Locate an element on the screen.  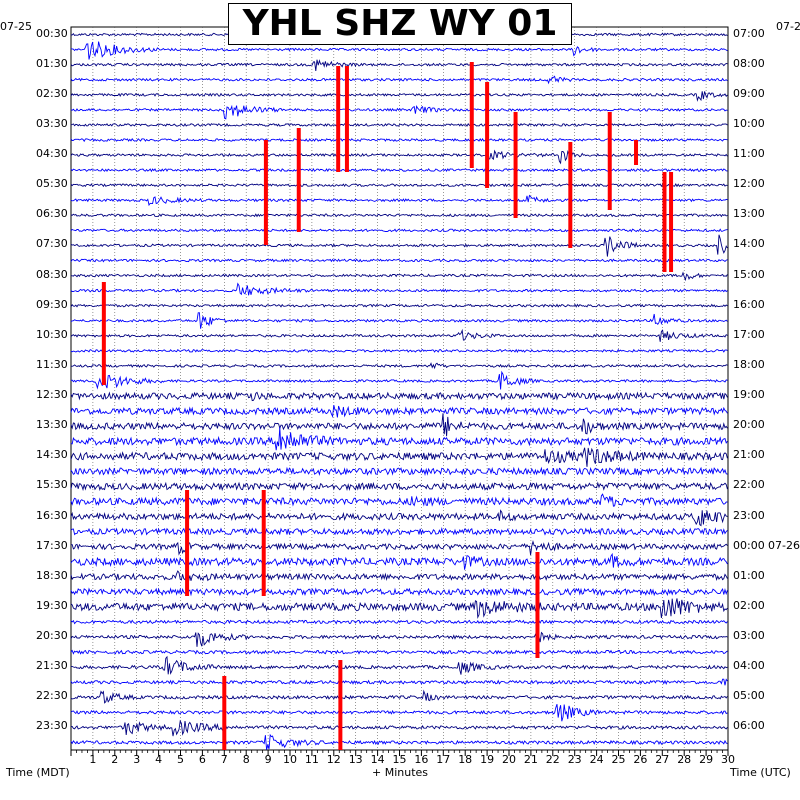
x-tick-label: 7 is located at coordinates (224, 759).